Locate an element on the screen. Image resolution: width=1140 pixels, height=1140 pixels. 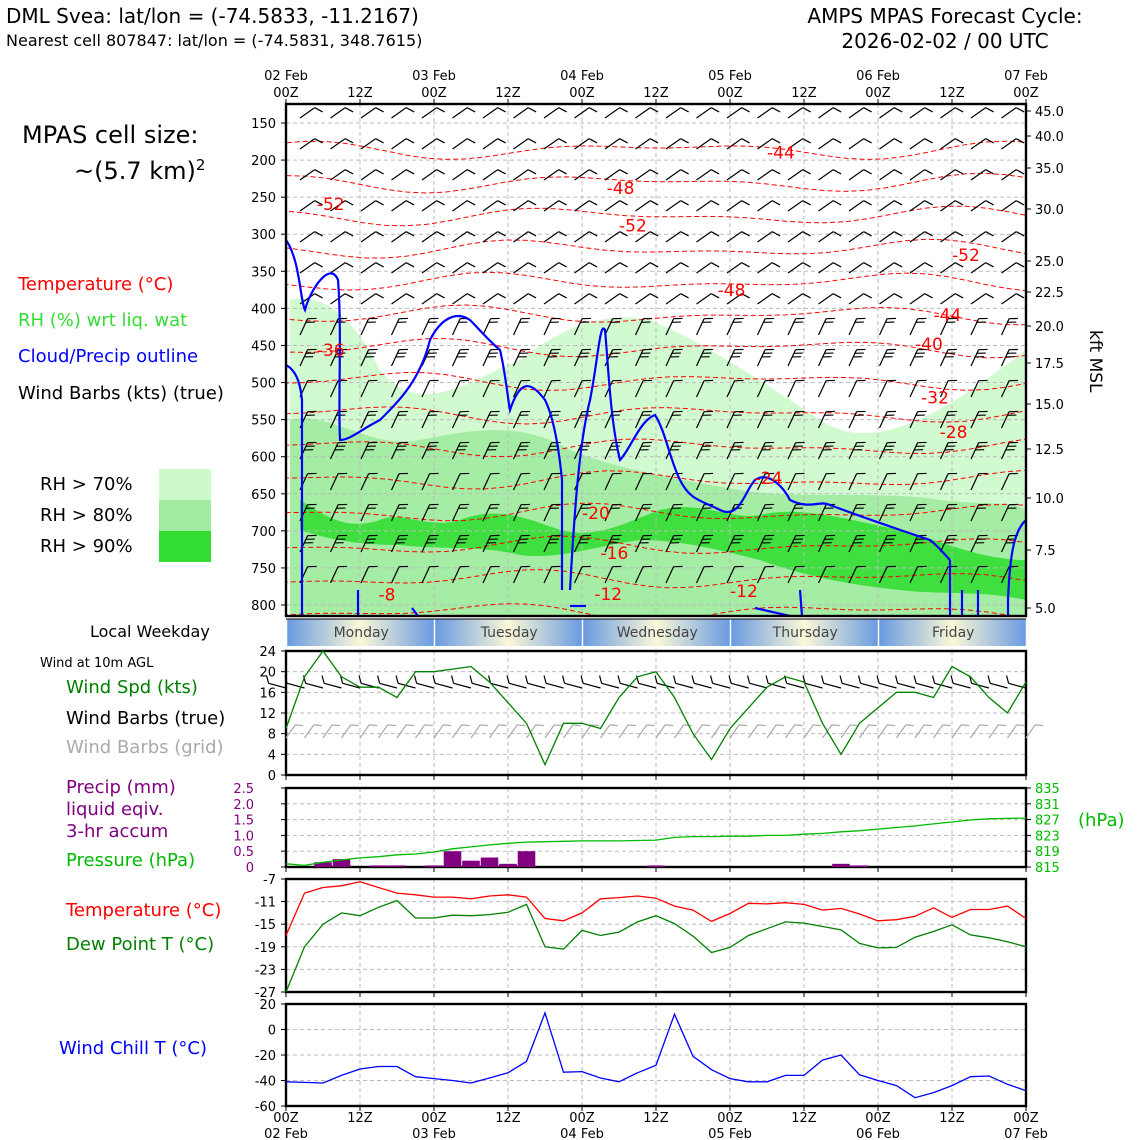
y-right-axis-label: kft MSL is located at coordinates (1095, 361).